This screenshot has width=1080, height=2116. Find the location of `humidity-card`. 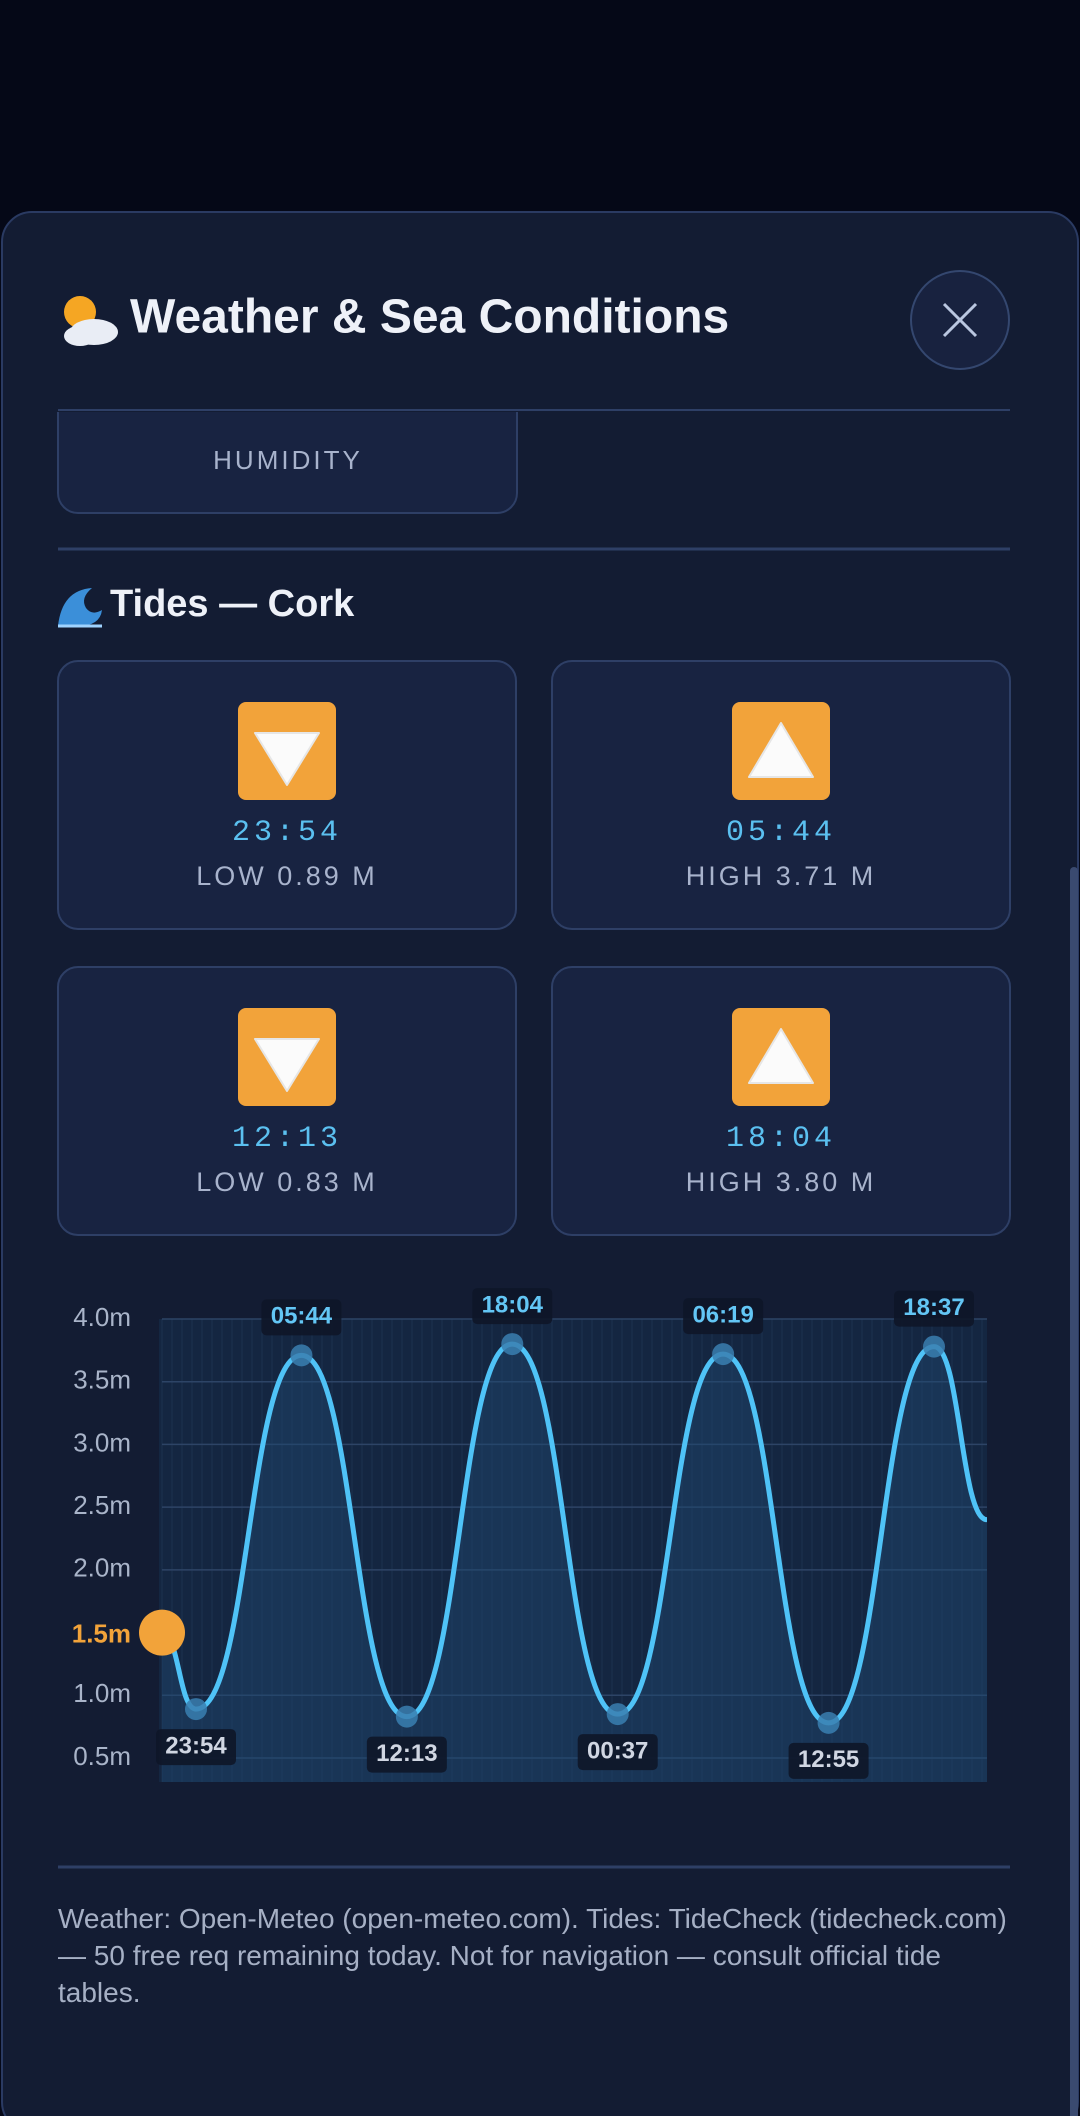

humidity-card is located at coordinates (287, 463).